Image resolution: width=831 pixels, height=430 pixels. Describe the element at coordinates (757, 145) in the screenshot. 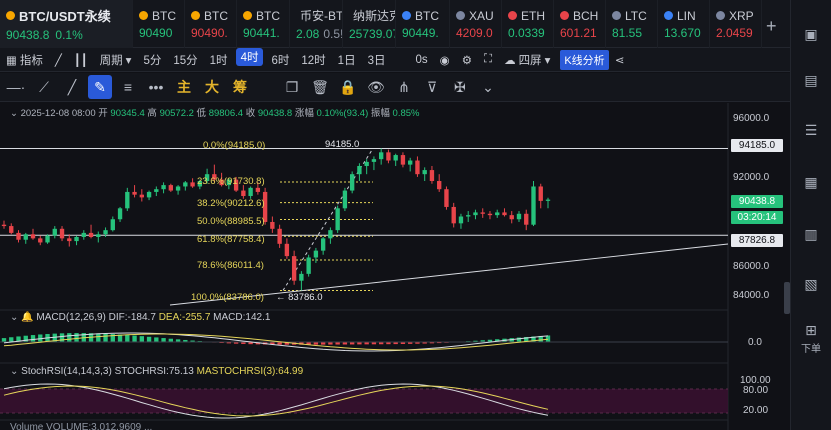

I see `price-tag-94185: 94185.0` at that location.